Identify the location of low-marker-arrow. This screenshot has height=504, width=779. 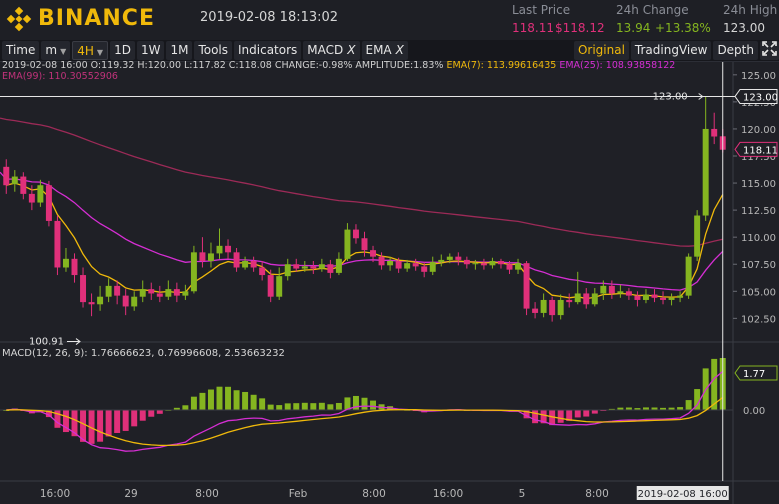
(74, 341).